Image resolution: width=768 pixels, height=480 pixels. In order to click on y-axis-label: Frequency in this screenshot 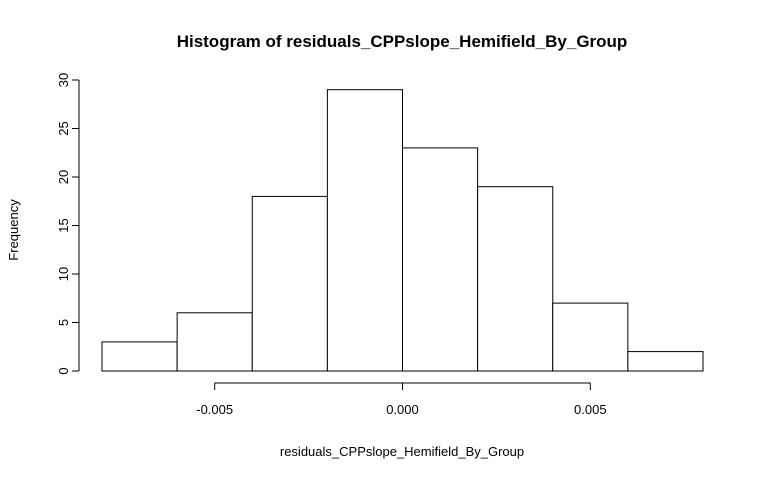, I will do `click(13, 230)`.